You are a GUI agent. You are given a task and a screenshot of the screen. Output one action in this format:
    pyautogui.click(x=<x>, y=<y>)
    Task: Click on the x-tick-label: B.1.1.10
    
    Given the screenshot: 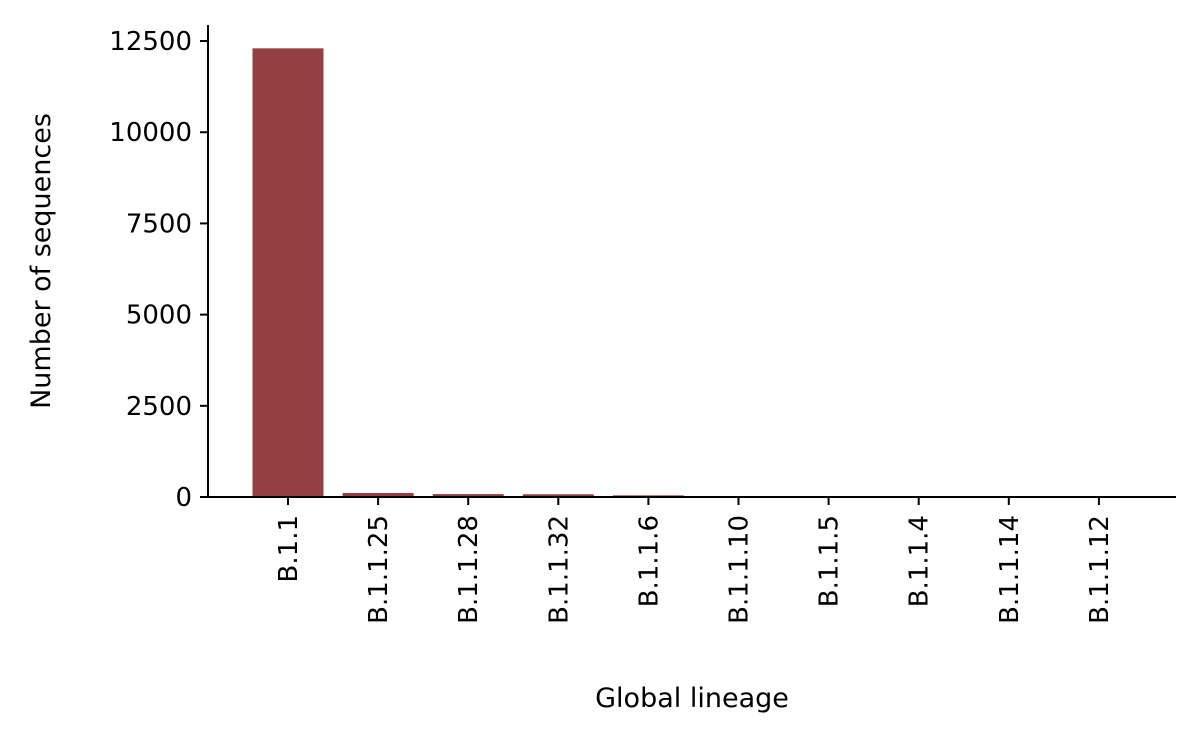 What is the action you would take?
    pyautogui.click(x=740, y=569)
    